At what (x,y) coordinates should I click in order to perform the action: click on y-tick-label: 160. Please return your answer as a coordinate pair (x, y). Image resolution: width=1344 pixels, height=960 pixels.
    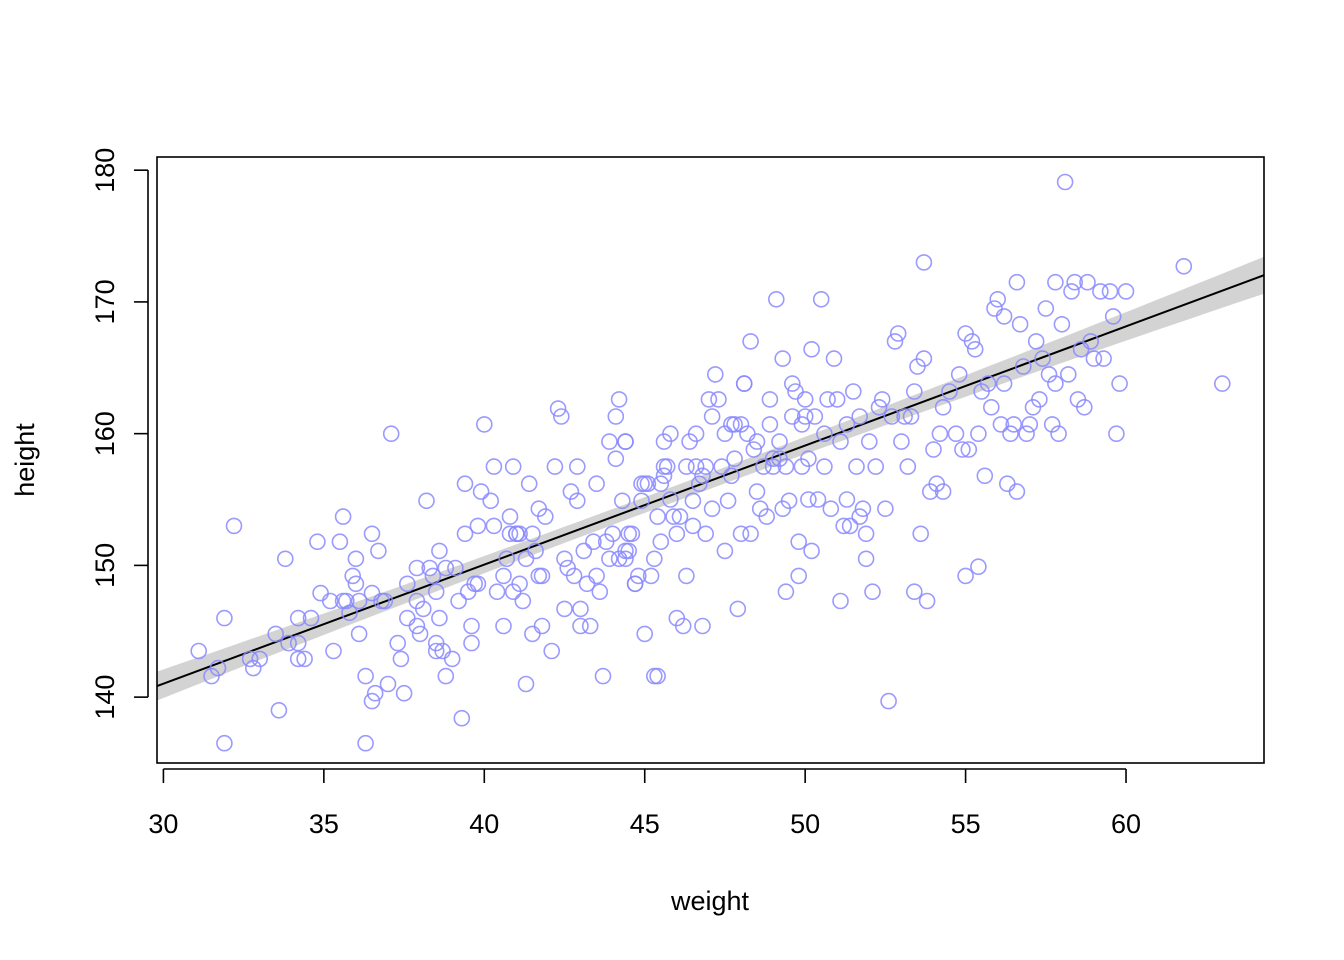
    Looking at the image, I should click on (105, 433).